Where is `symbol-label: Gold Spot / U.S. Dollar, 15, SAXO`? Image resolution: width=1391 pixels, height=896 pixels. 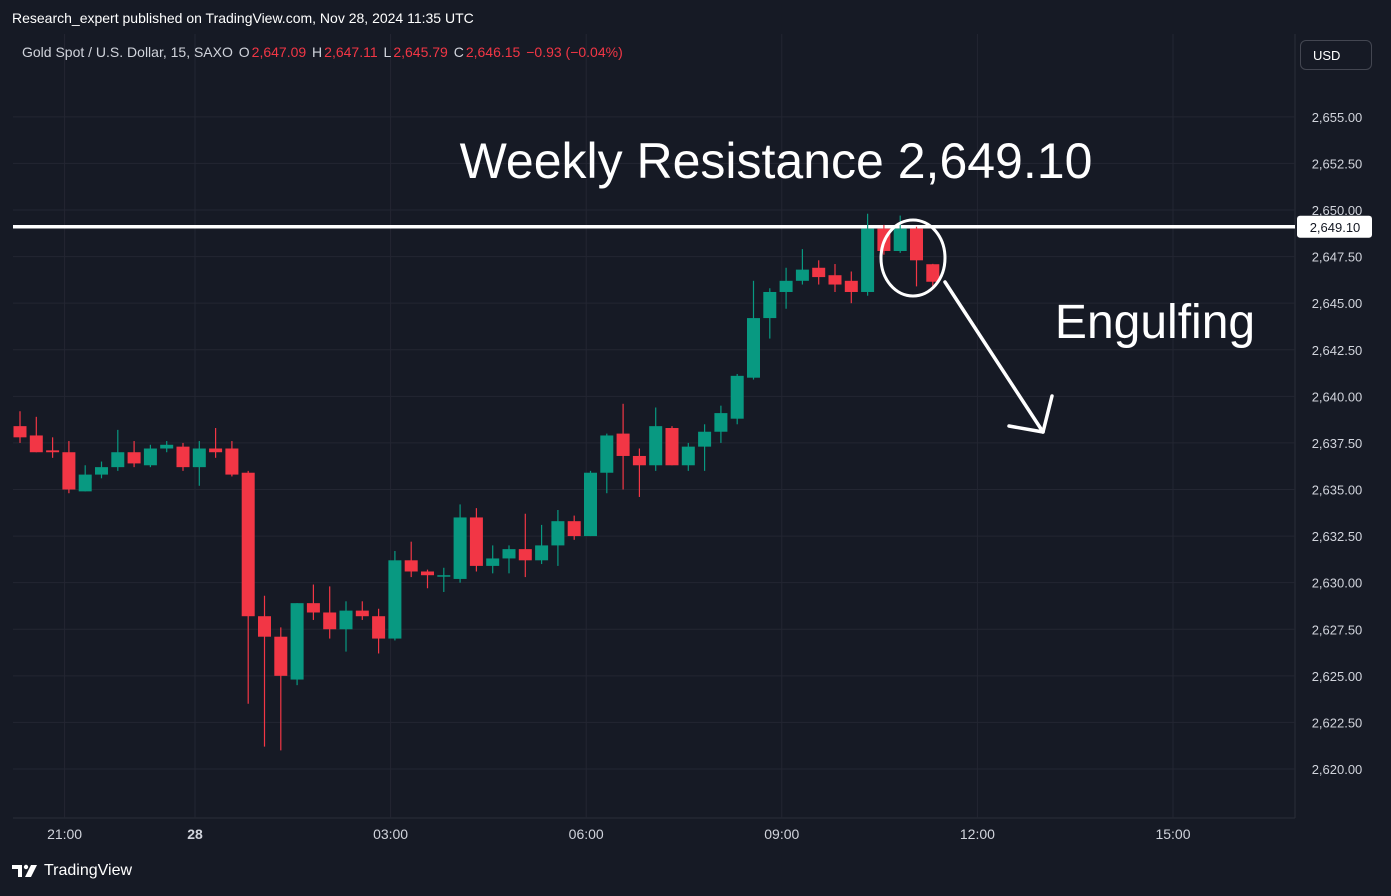
symbol-label: Gold Spot / U.S. Dollar, 15, SAXO is located at coordinates (127, 52).